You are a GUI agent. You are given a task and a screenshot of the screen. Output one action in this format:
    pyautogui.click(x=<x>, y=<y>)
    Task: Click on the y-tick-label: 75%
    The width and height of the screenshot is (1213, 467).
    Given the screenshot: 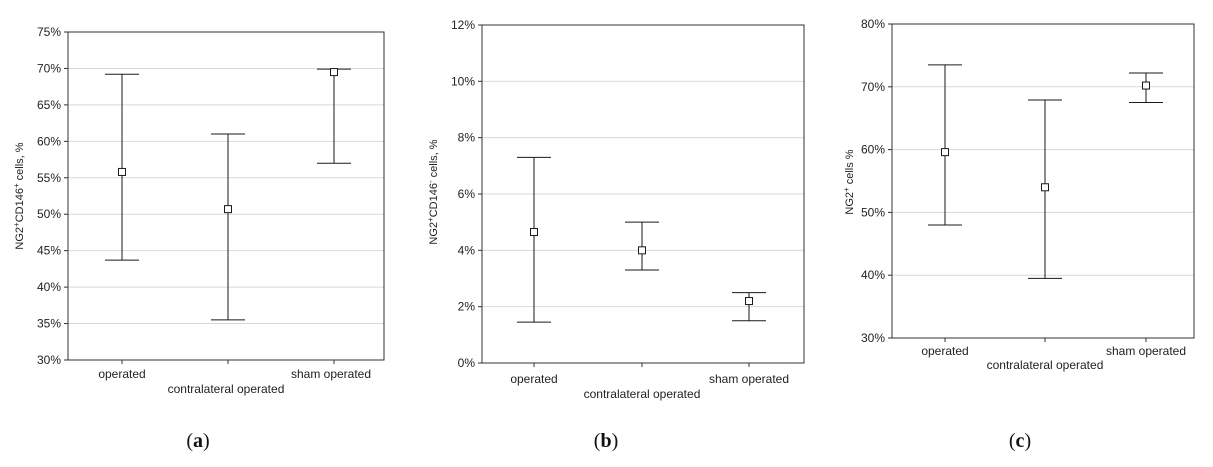 What is the action you would take?
    pyautogui.click(x=49, y=32)
    